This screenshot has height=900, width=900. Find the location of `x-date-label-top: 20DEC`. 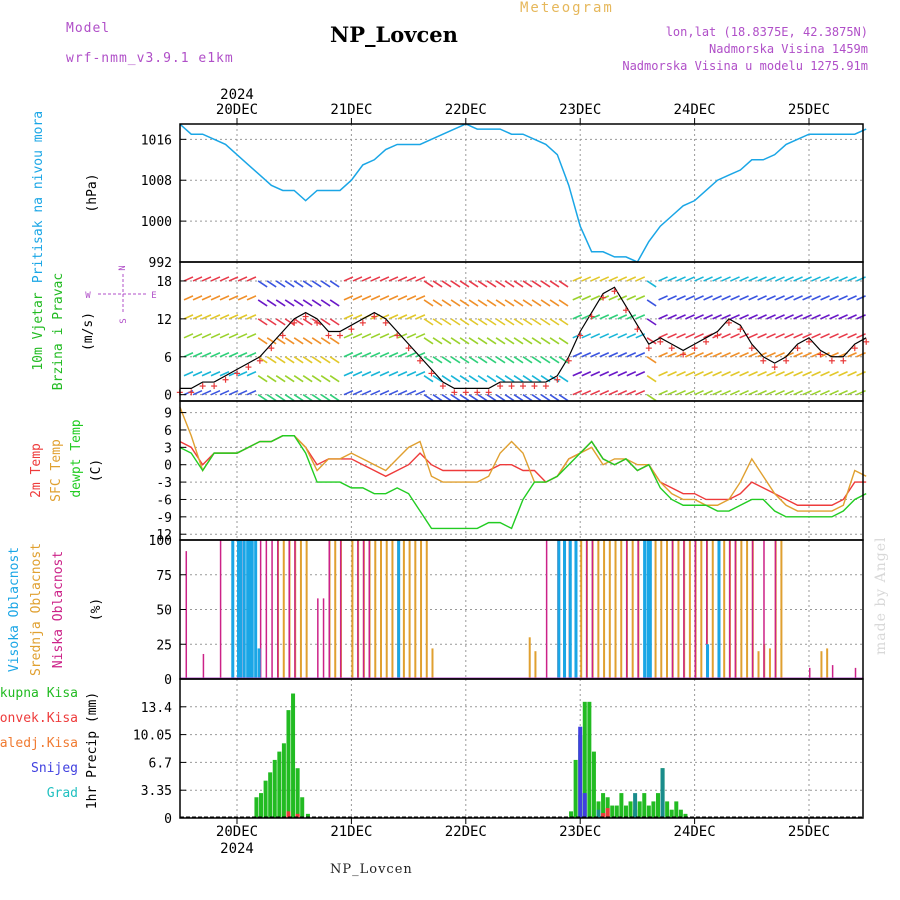

x-date-label-top: 20DEC is located at coordinates (237, 110).